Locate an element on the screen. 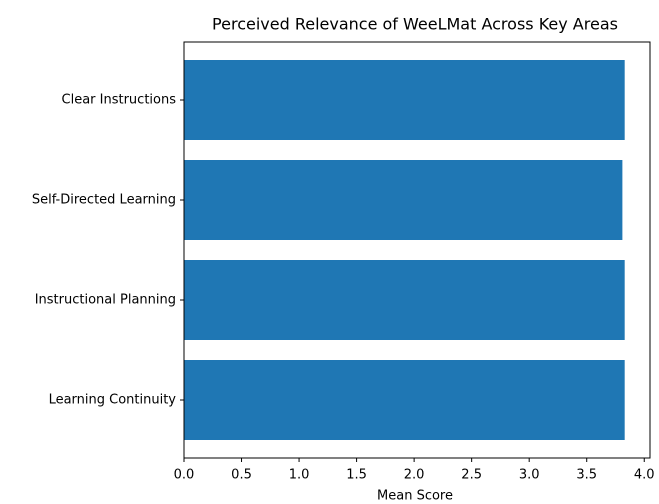  x-tick-label: 2.5 is located at coordinates (471, 475).